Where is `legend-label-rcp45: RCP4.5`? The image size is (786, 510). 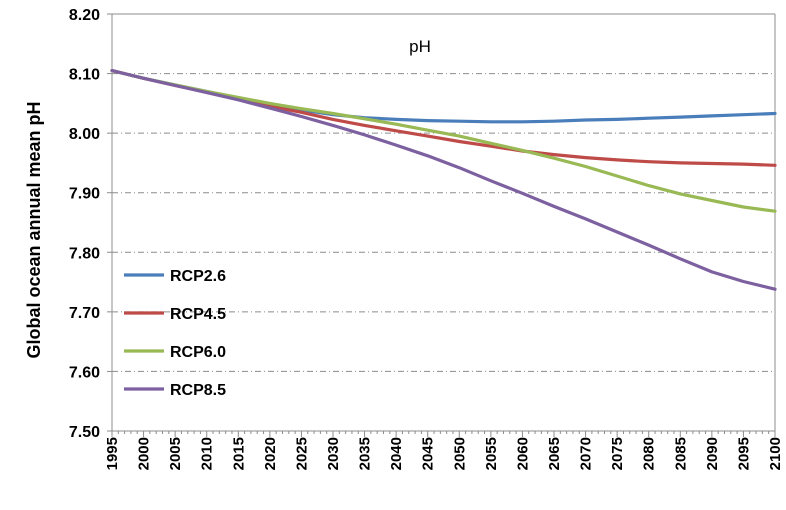 legend-label-rcp45: RCP4.5 is located at coordinates (198, 314).